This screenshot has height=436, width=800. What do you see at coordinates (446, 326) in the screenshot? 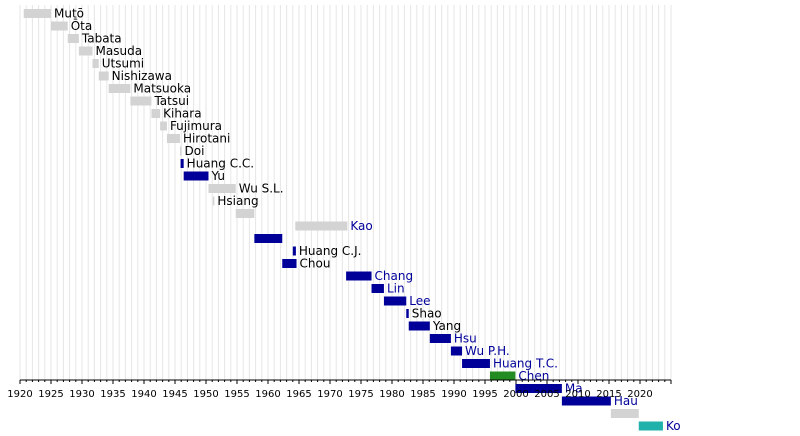
I see `timeline-bar-label: Yang` at bounding box center [446, 326].